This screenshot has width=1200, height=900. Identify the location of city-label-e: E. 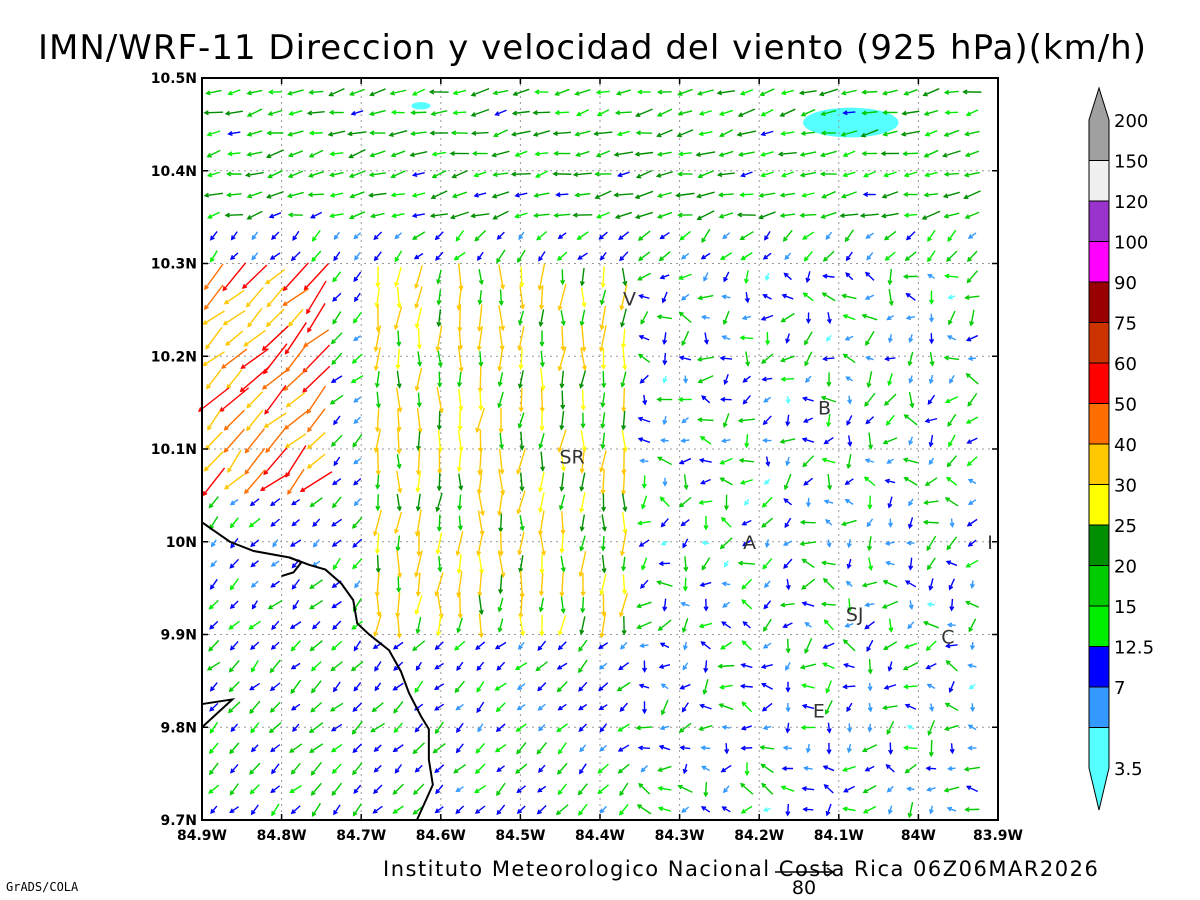
(819, 712).